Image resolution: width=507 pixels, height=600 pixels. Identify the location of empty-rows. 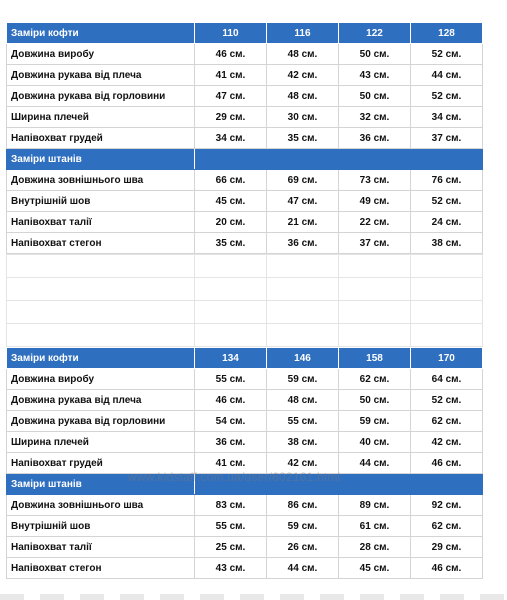
(244, 300).